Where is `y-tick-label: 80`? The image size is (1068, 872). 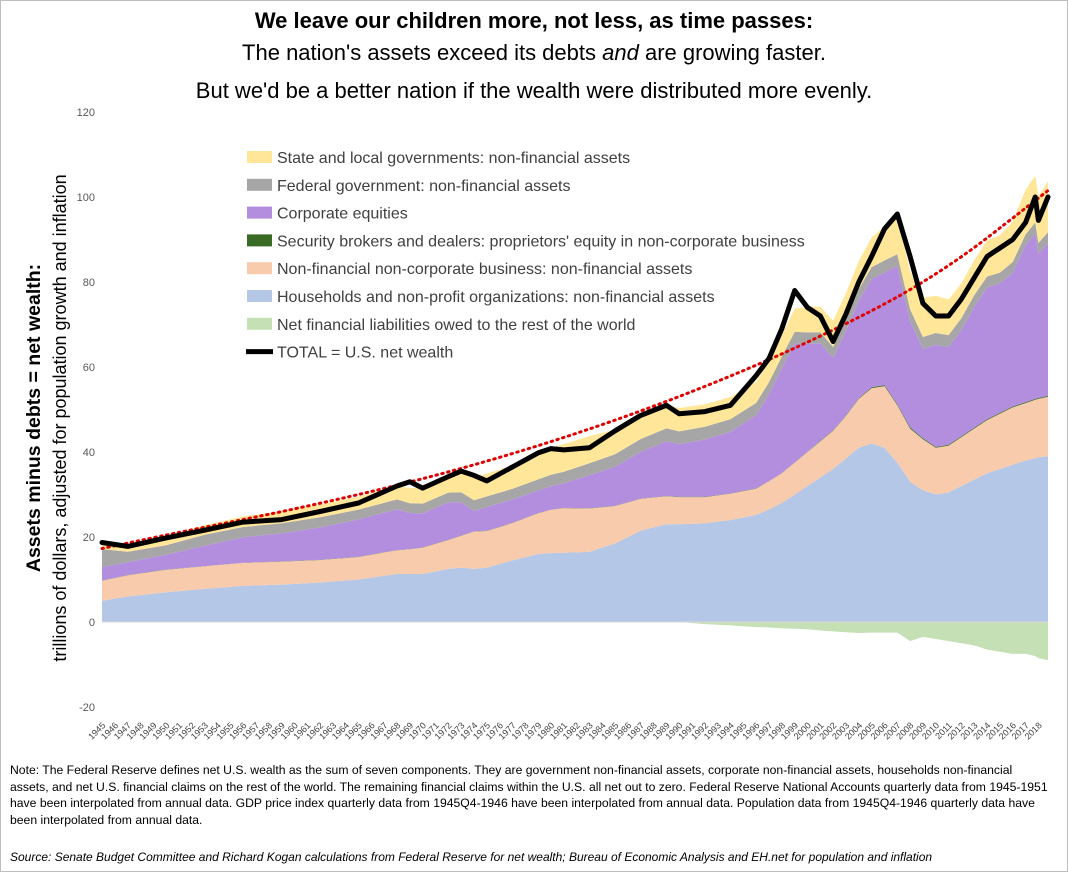 y-tick-label: 80 is located at coordinates (89, 283).